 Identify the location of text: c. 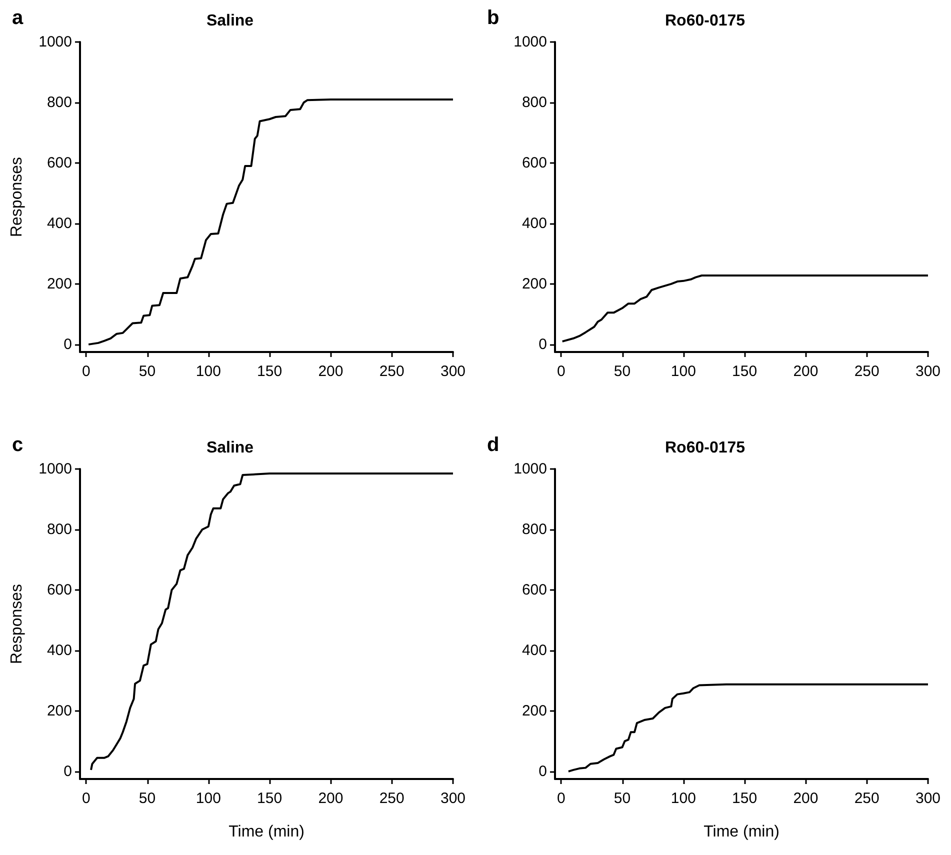
(18, 445).